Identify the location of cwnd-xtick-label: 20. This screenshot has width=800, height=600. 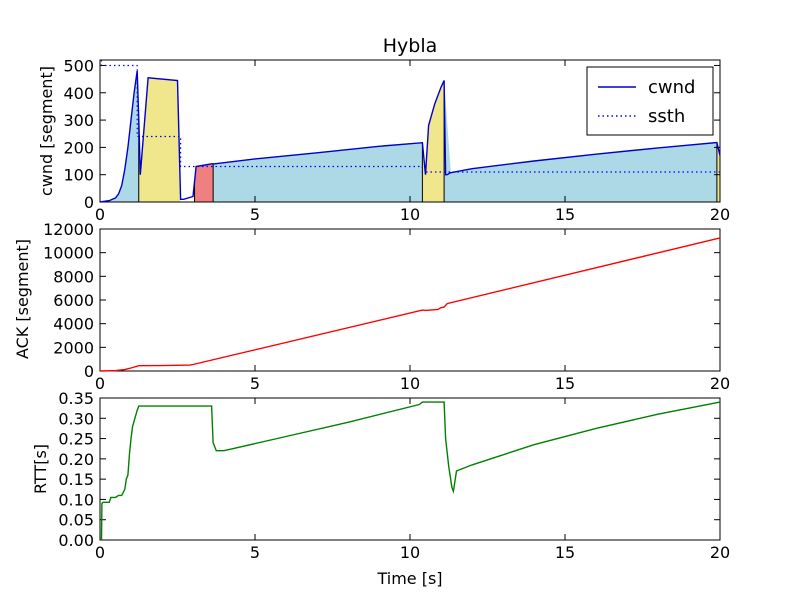
(720, 214).